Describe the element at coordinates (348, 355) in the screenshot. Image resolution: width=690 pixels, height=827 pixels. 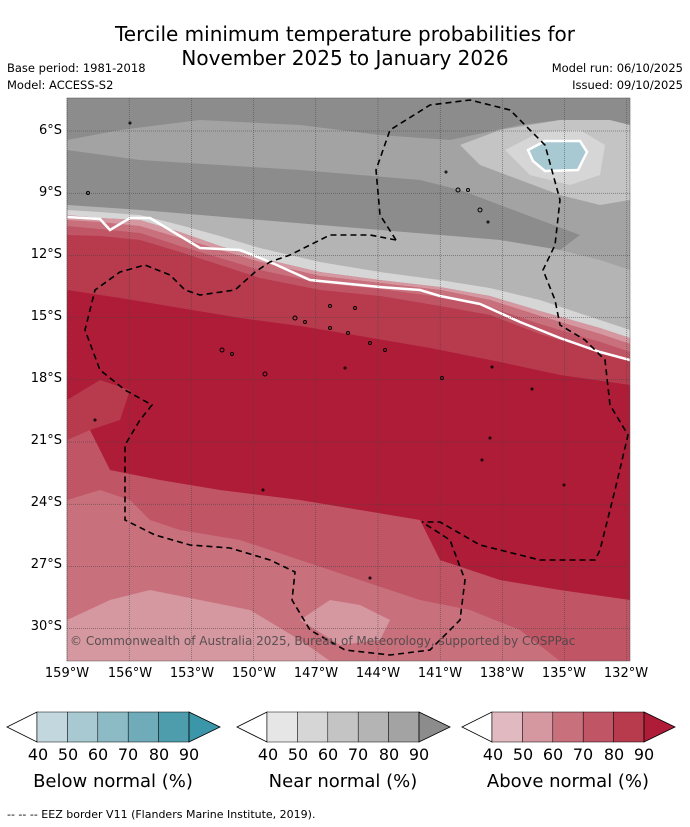
I see `above-normal-90-band` at that location.